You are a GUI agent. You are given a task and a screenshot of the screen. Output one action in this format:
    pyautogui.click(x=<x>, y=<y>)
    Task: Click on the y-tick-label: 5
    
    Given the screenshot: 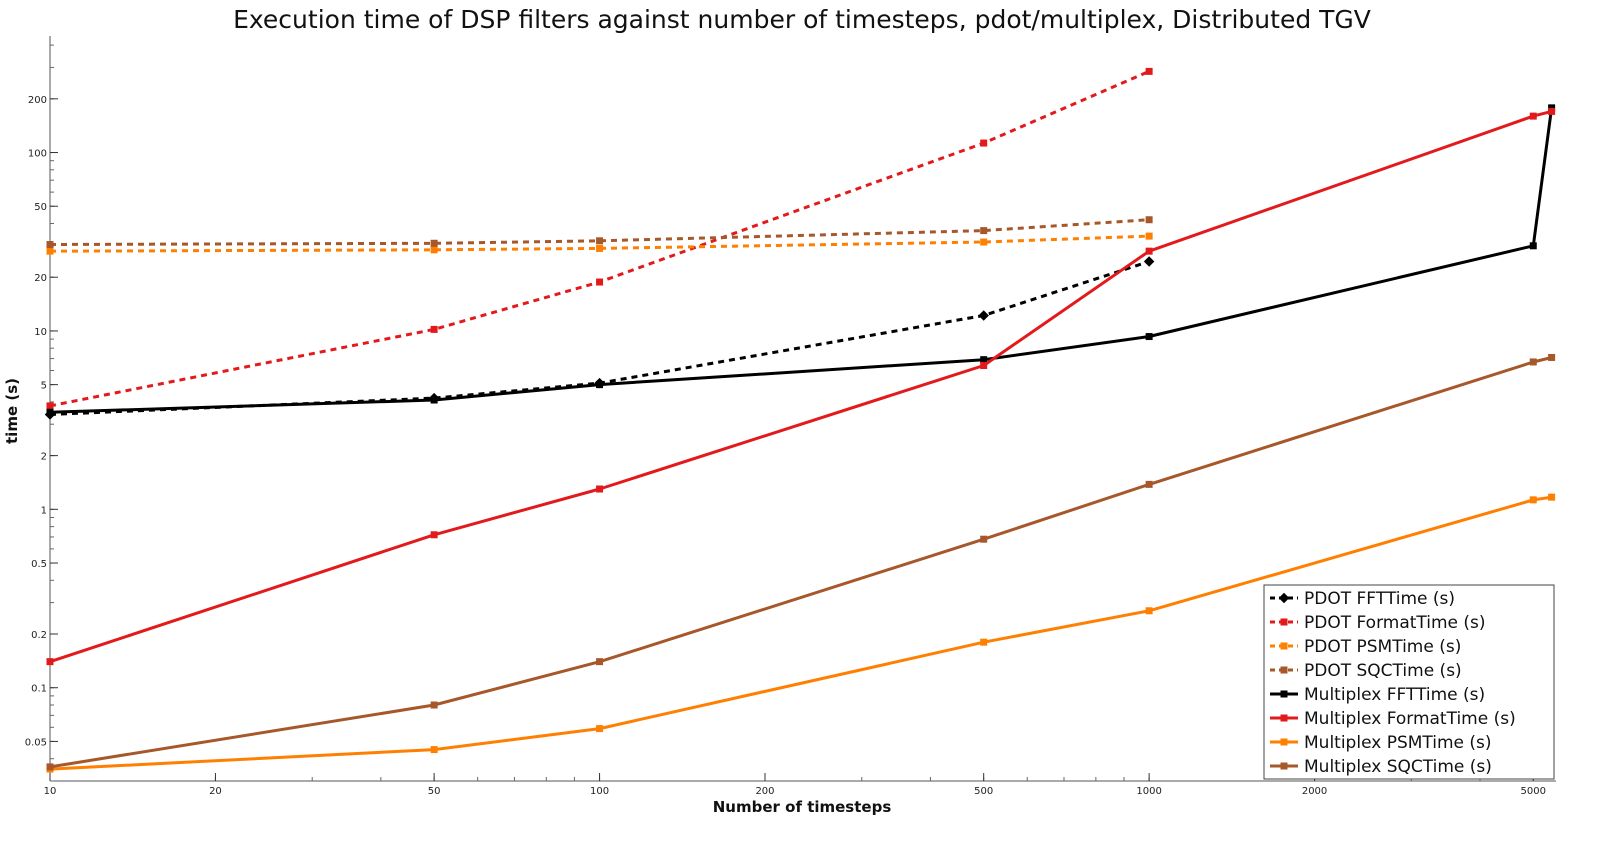 What is the action you would take?
    pyautogui.click(x=44, y=386)
    